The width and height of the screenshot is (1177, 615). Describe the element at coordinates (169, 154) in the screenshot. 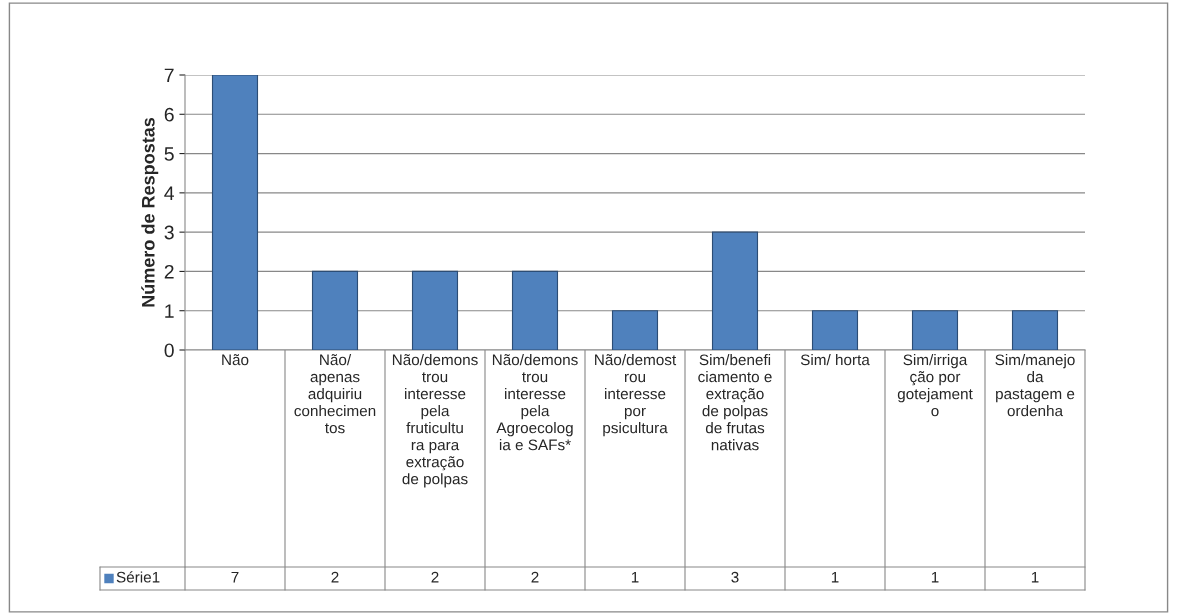

I see `y-tick-label: 5` at that location.